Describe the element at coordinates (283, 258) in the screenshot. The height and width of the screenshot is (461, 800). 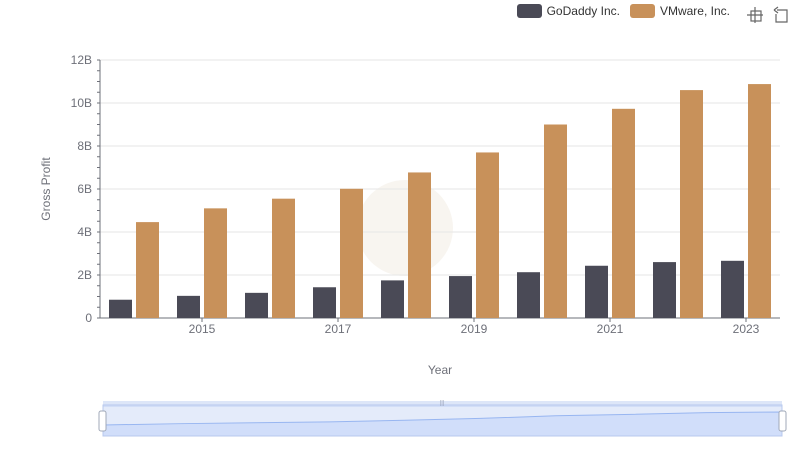
I see `bar-vmware-2016` at that location.